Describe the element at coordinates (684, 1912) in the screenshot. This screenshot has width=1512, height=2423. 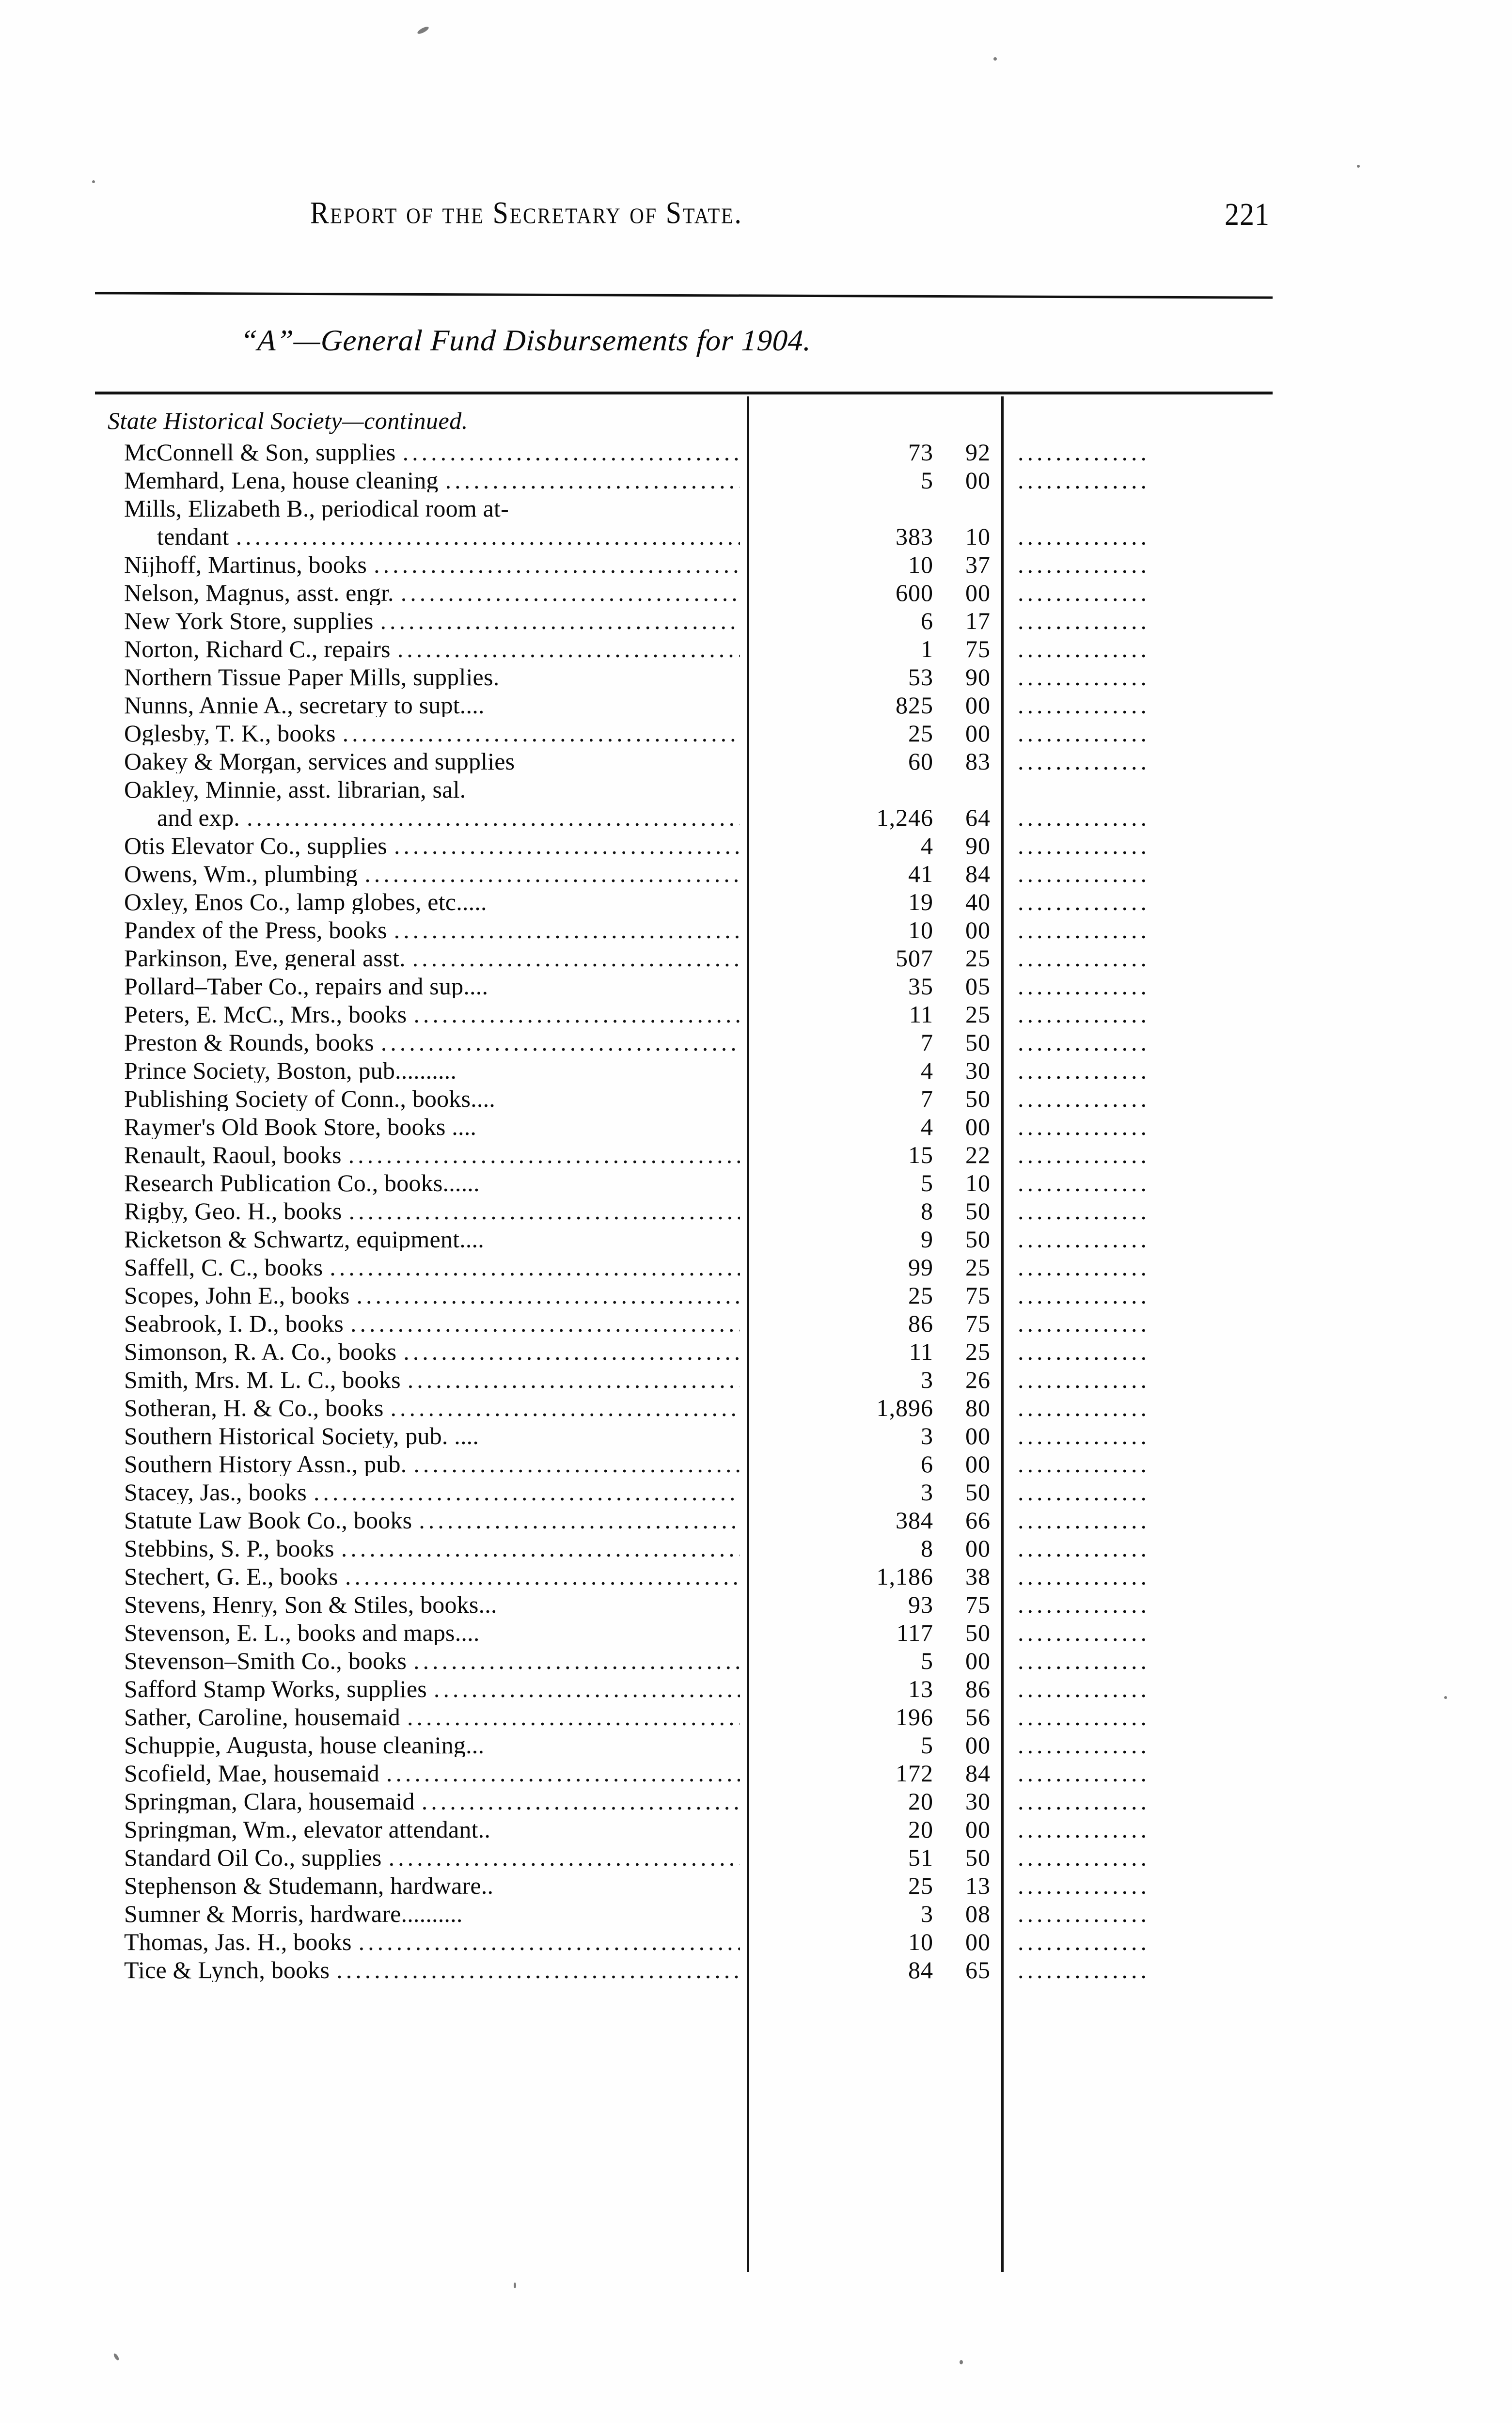
I see `table-row: Sumner & Morris, hardware.......... 3 08` at that location.